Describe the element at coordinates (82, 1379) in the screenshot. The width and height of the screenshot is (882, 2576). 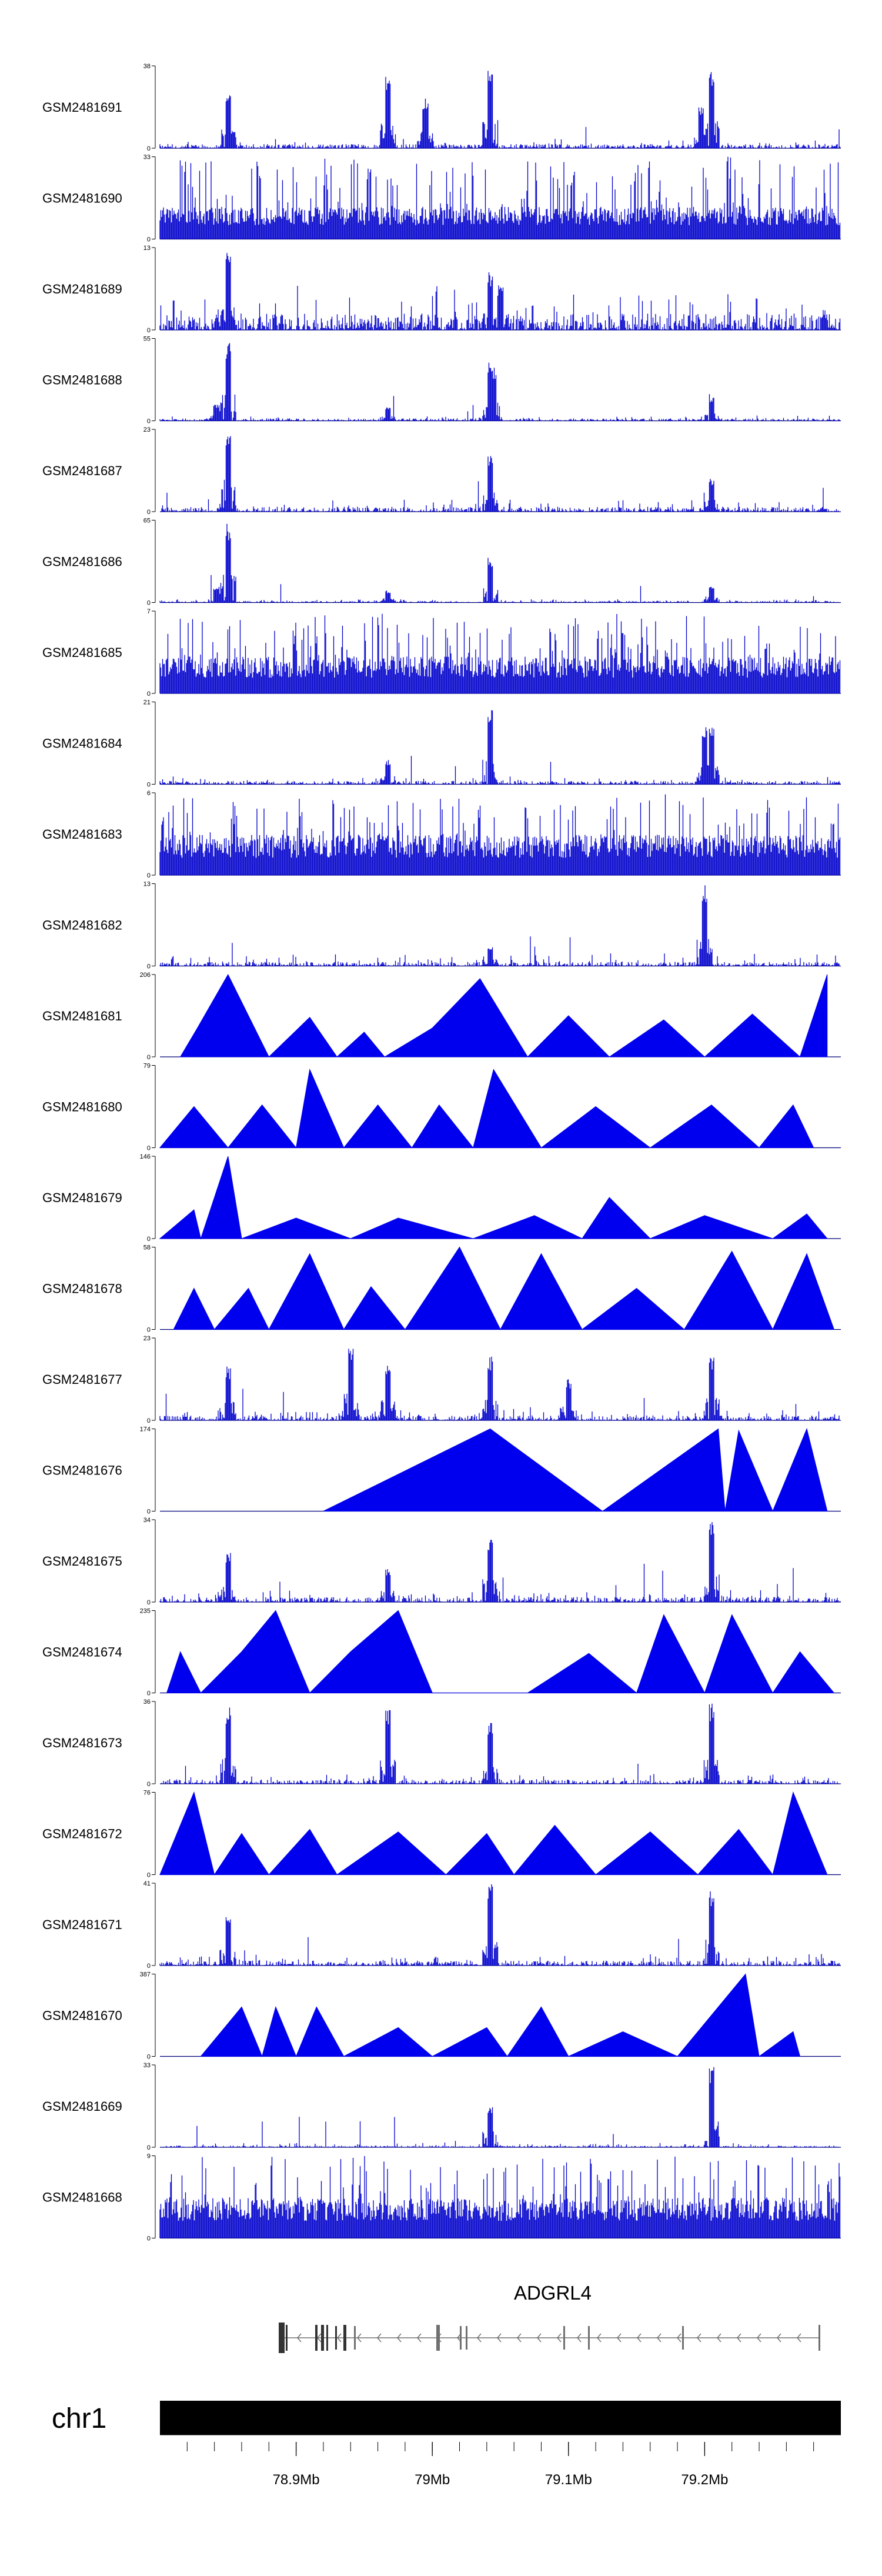
I see `track-label: GSM2481677` at that location.